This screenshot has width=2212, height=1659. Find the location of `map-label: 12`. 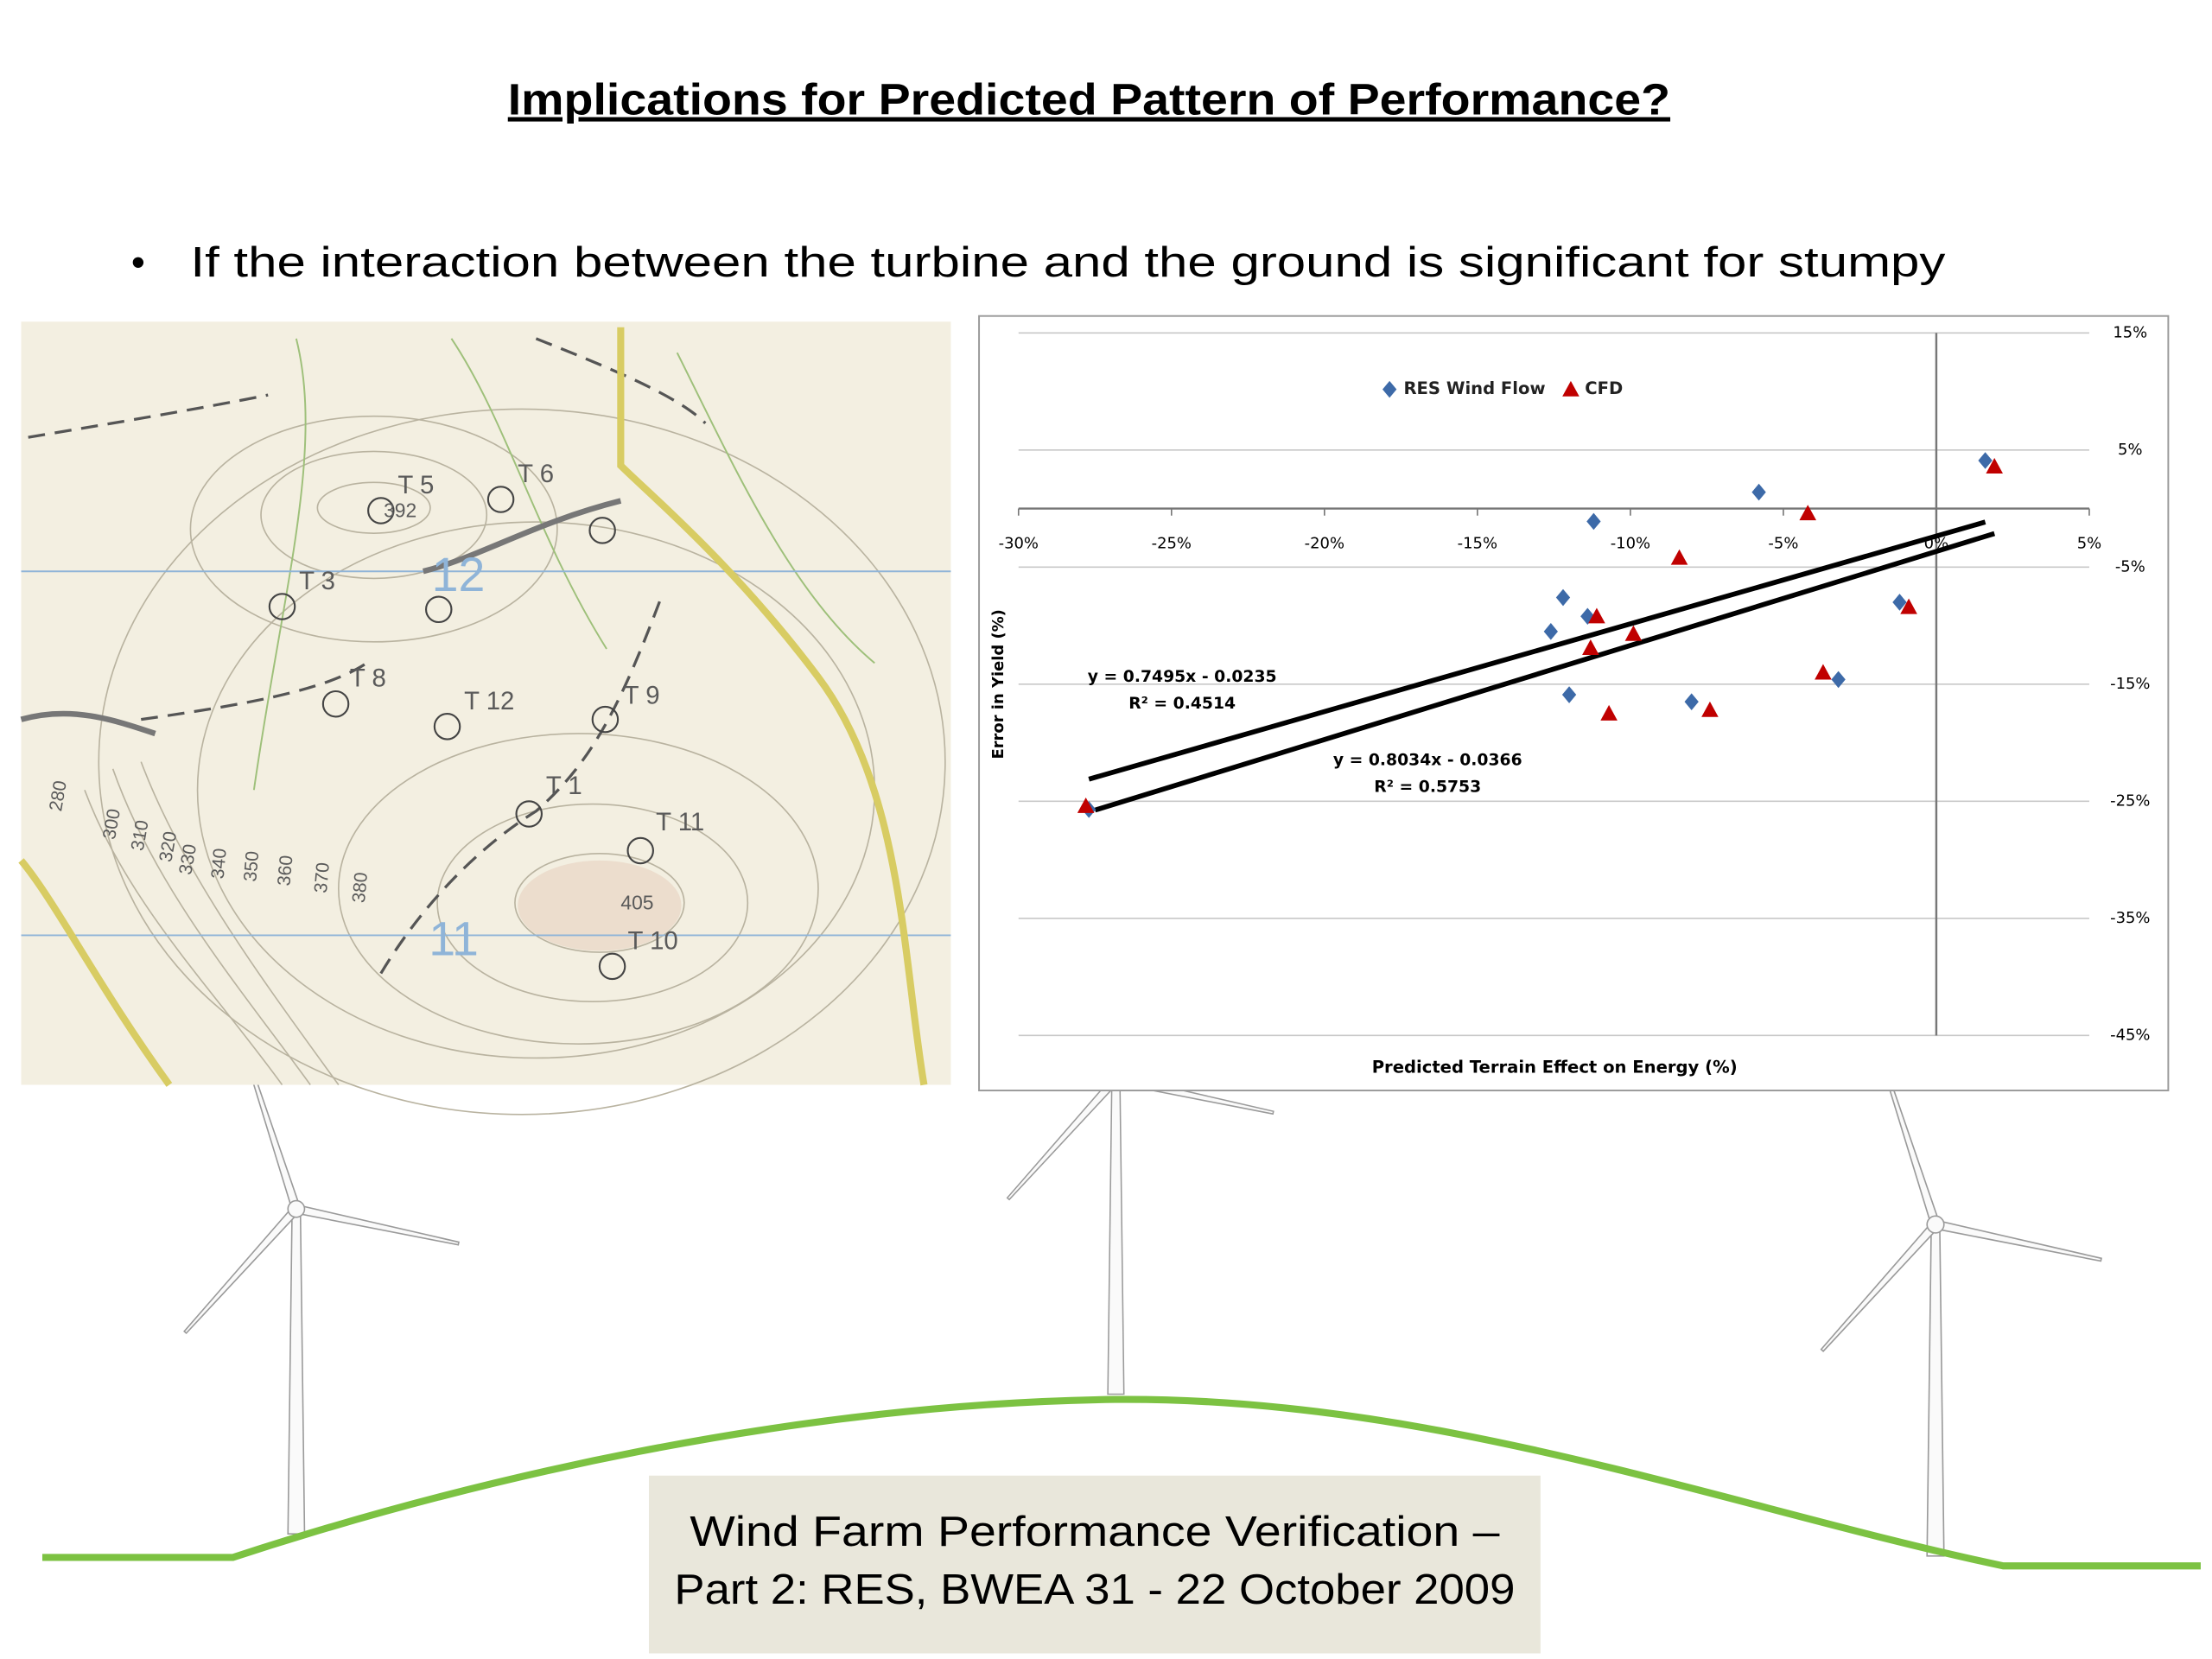

map-label: 12 is located at coordinates (459, 574).